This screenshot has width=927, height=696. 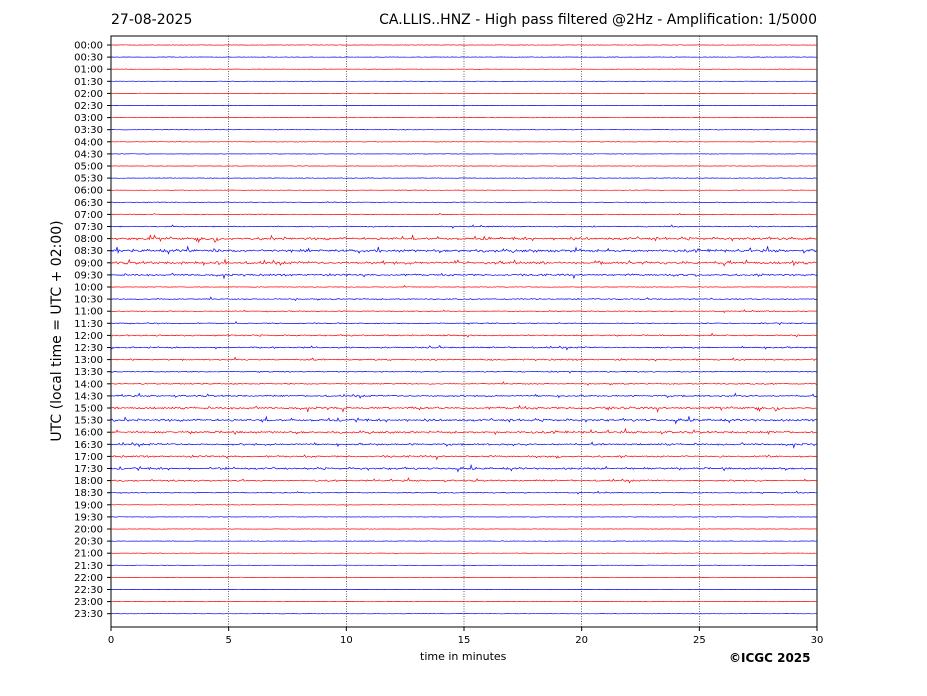 What do you see at coordinates (88, 167) in the screenshot?
I see `y-tick-label: 05:00` at bounding box center [88, 167].